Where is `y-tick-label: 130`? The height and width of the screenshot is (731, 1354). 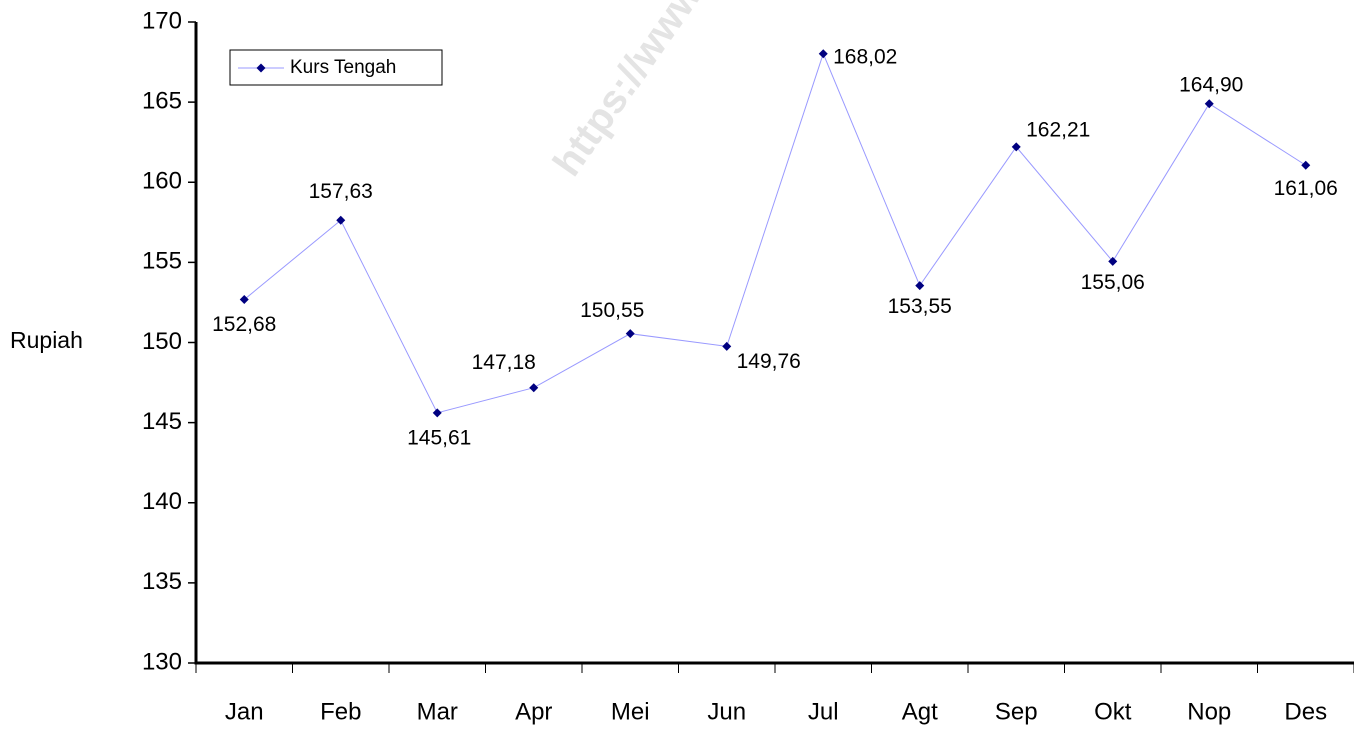 y-tick-label: 130 is located at coordinates (162, 661).